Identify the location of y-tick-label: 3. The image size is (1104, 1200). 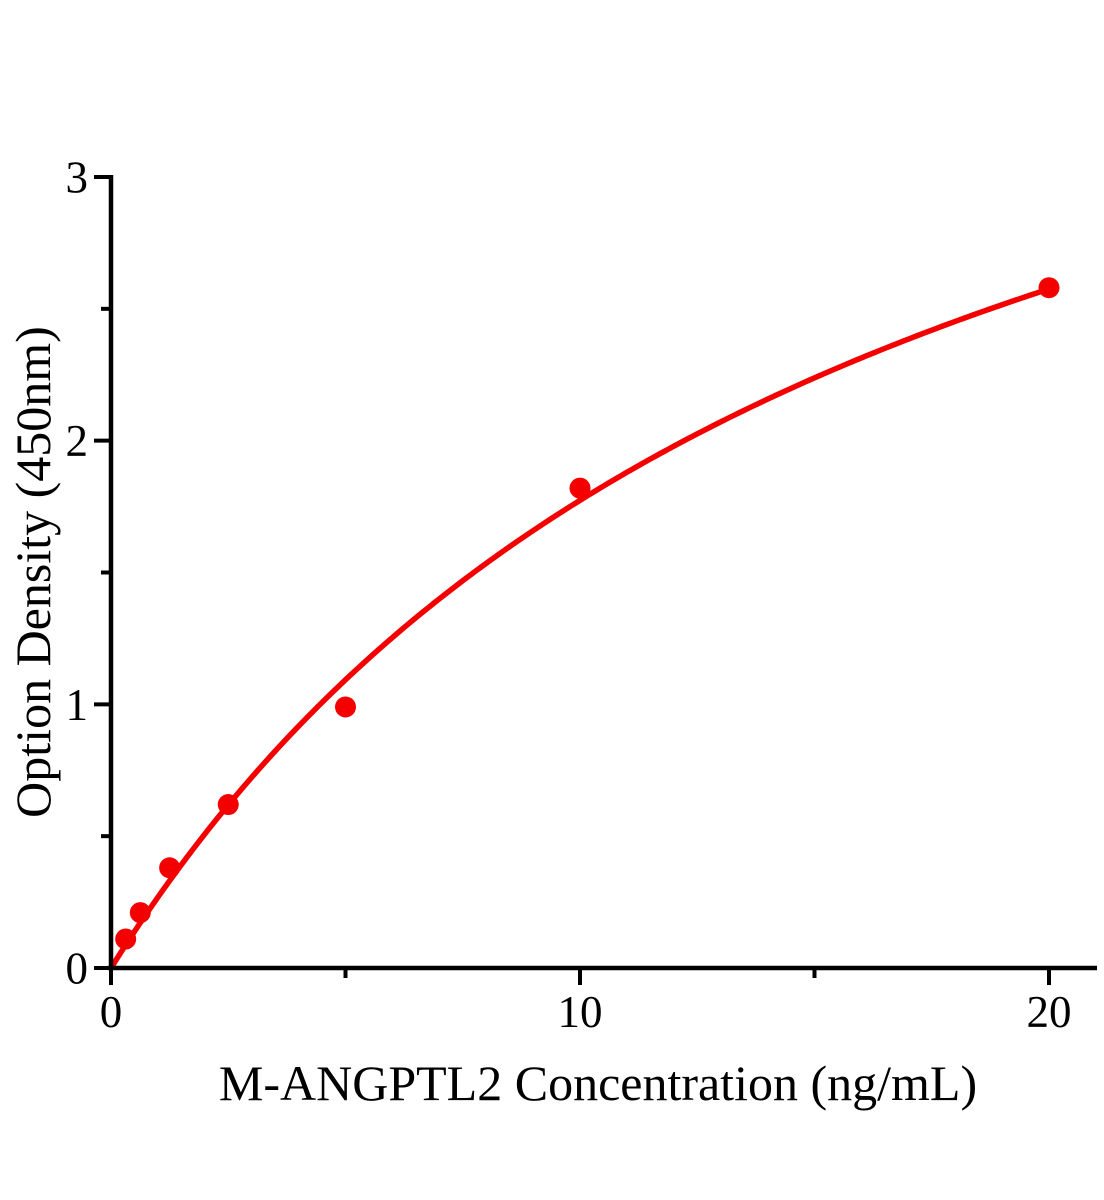
(77, 177).